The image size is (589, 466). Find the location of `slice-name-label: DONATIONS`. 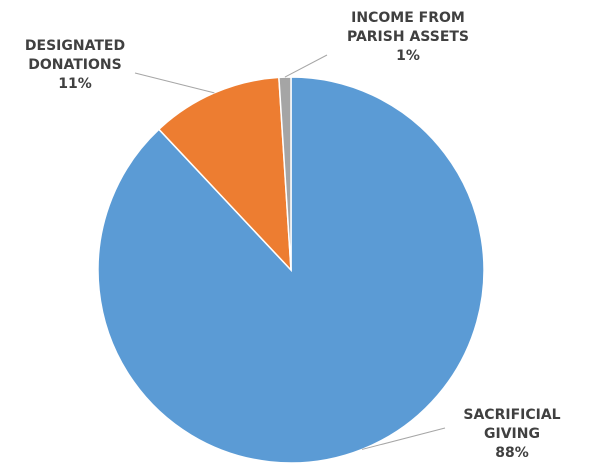

slice-name-label: DONATIONS is located at coordinates (74, 65).